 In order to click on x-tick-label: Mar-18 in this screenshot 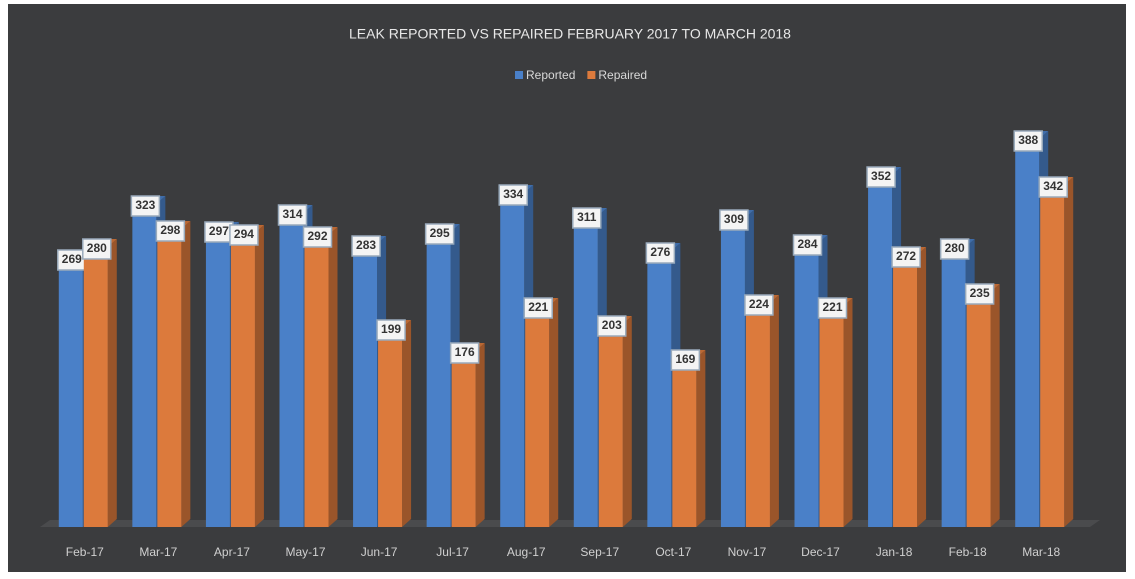, I will do `click(1041, 552)`.